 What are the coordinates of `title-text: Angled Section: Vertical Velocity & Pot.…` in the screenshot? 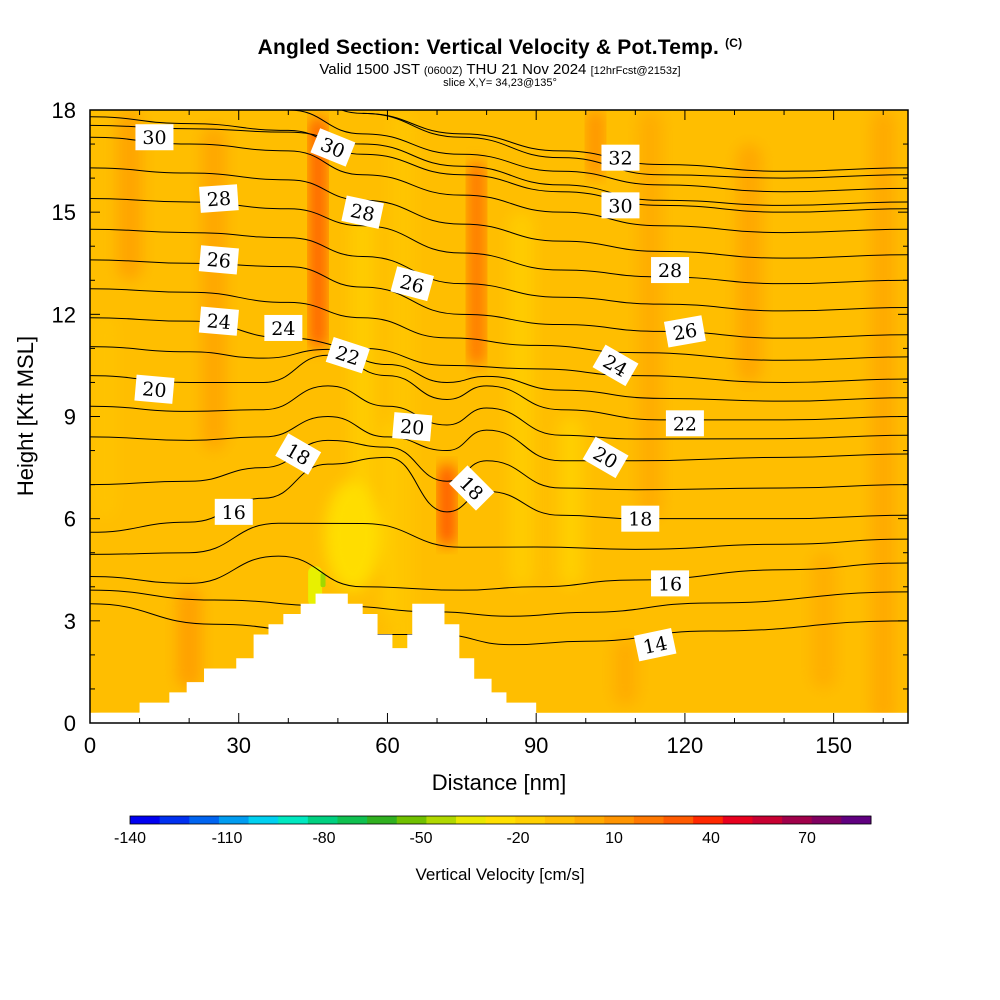 It's located at (488, 47).